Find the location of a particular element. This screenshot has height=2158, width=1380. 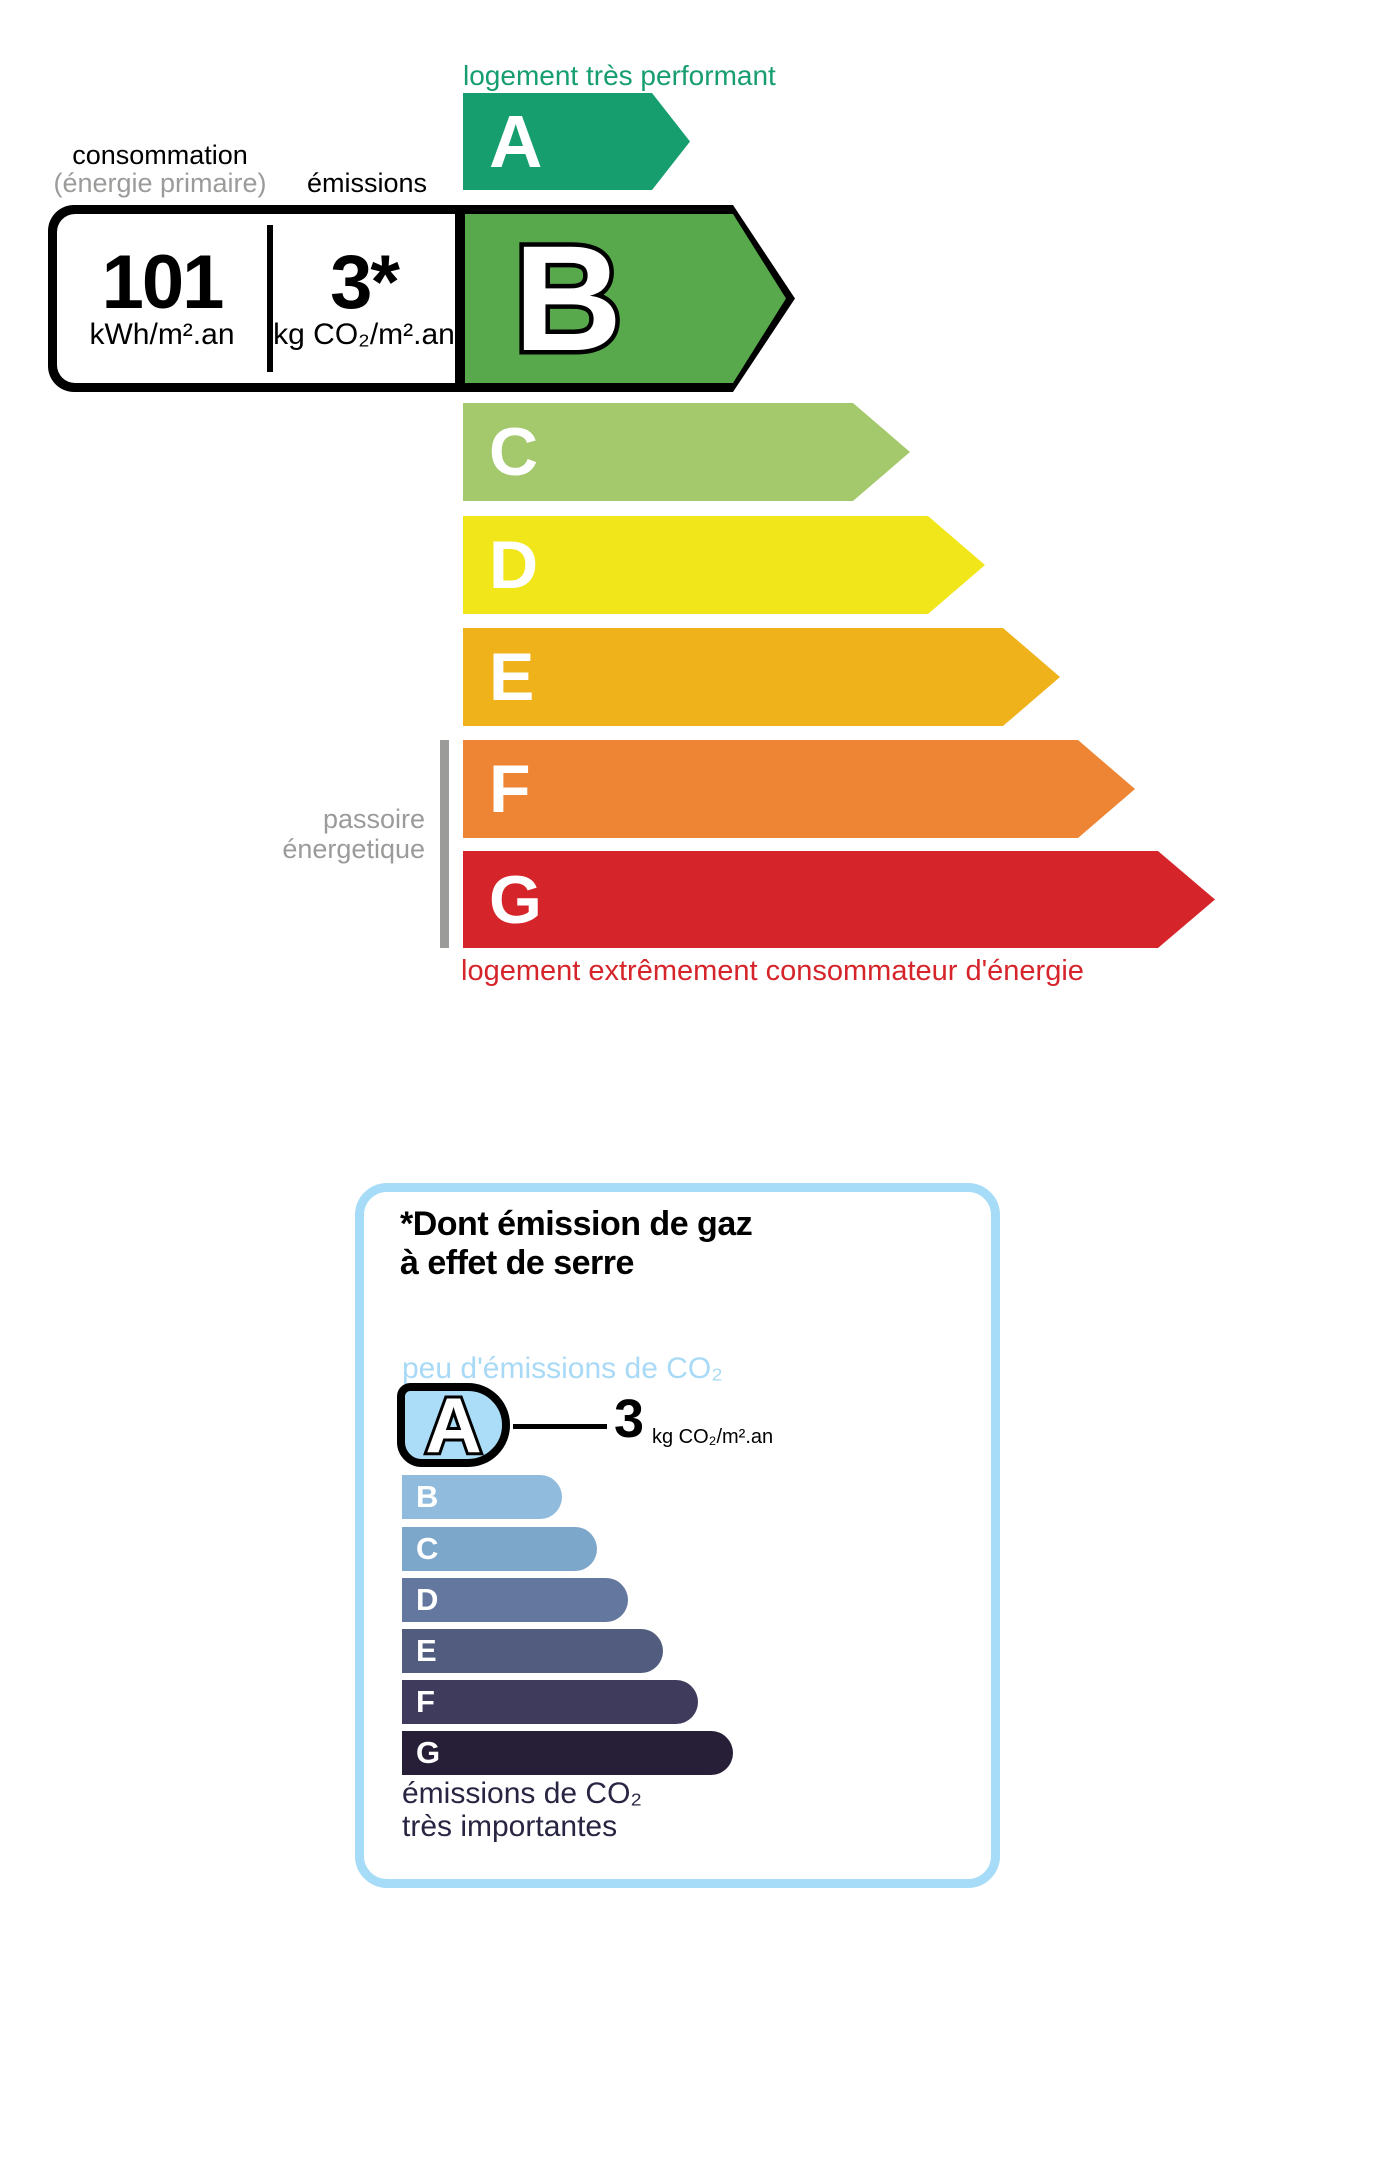

energy-class-arrow-f: F is located at coordinates (799, 789).